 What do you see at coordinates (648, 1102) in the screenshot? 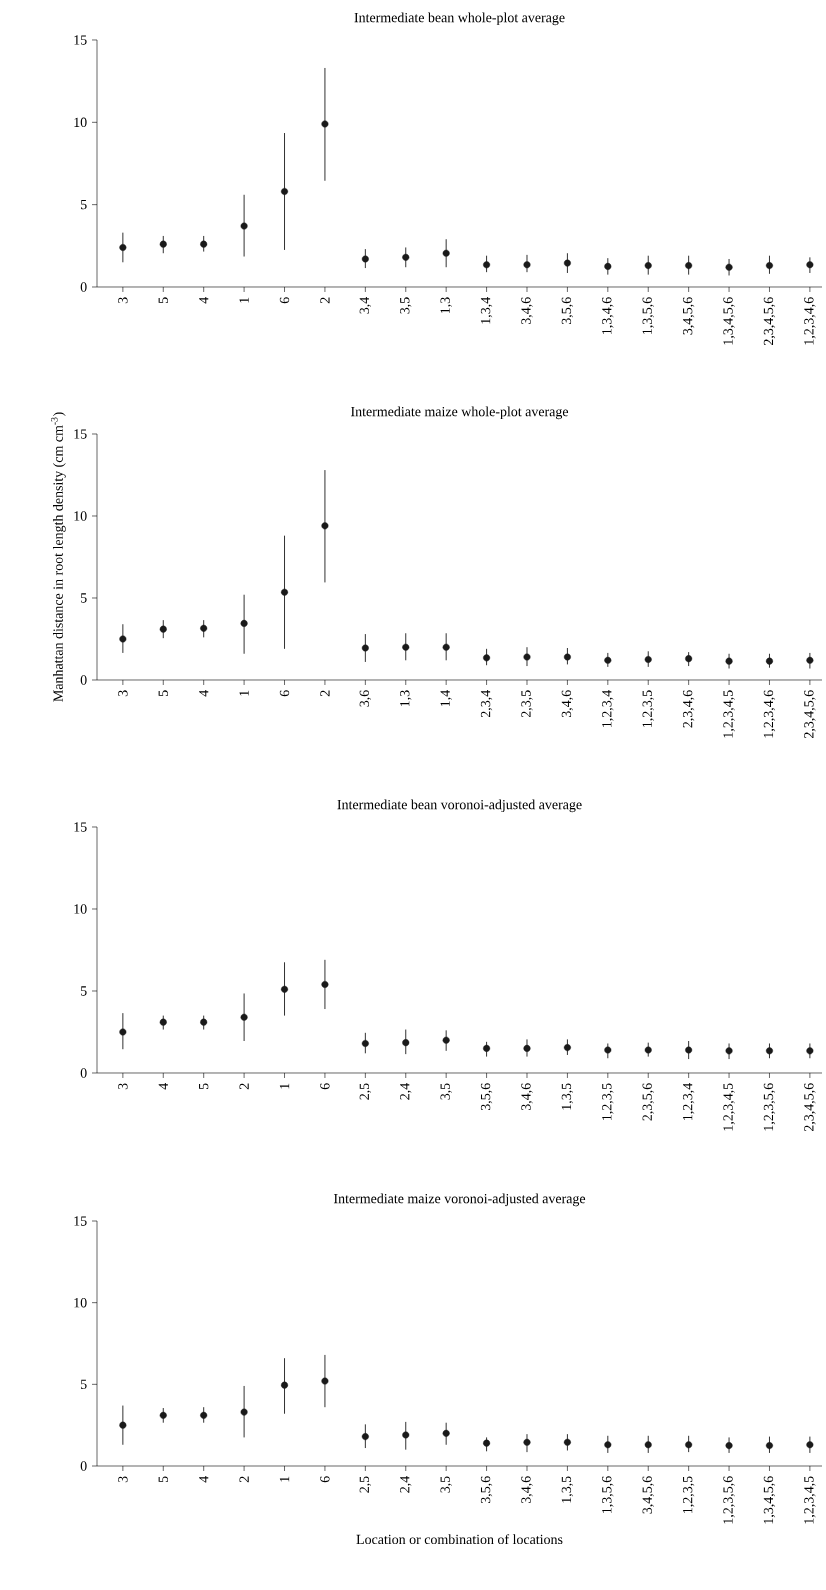
I see `x-tick-label: 2,3,5,6` at bounding box center [648, 1102].